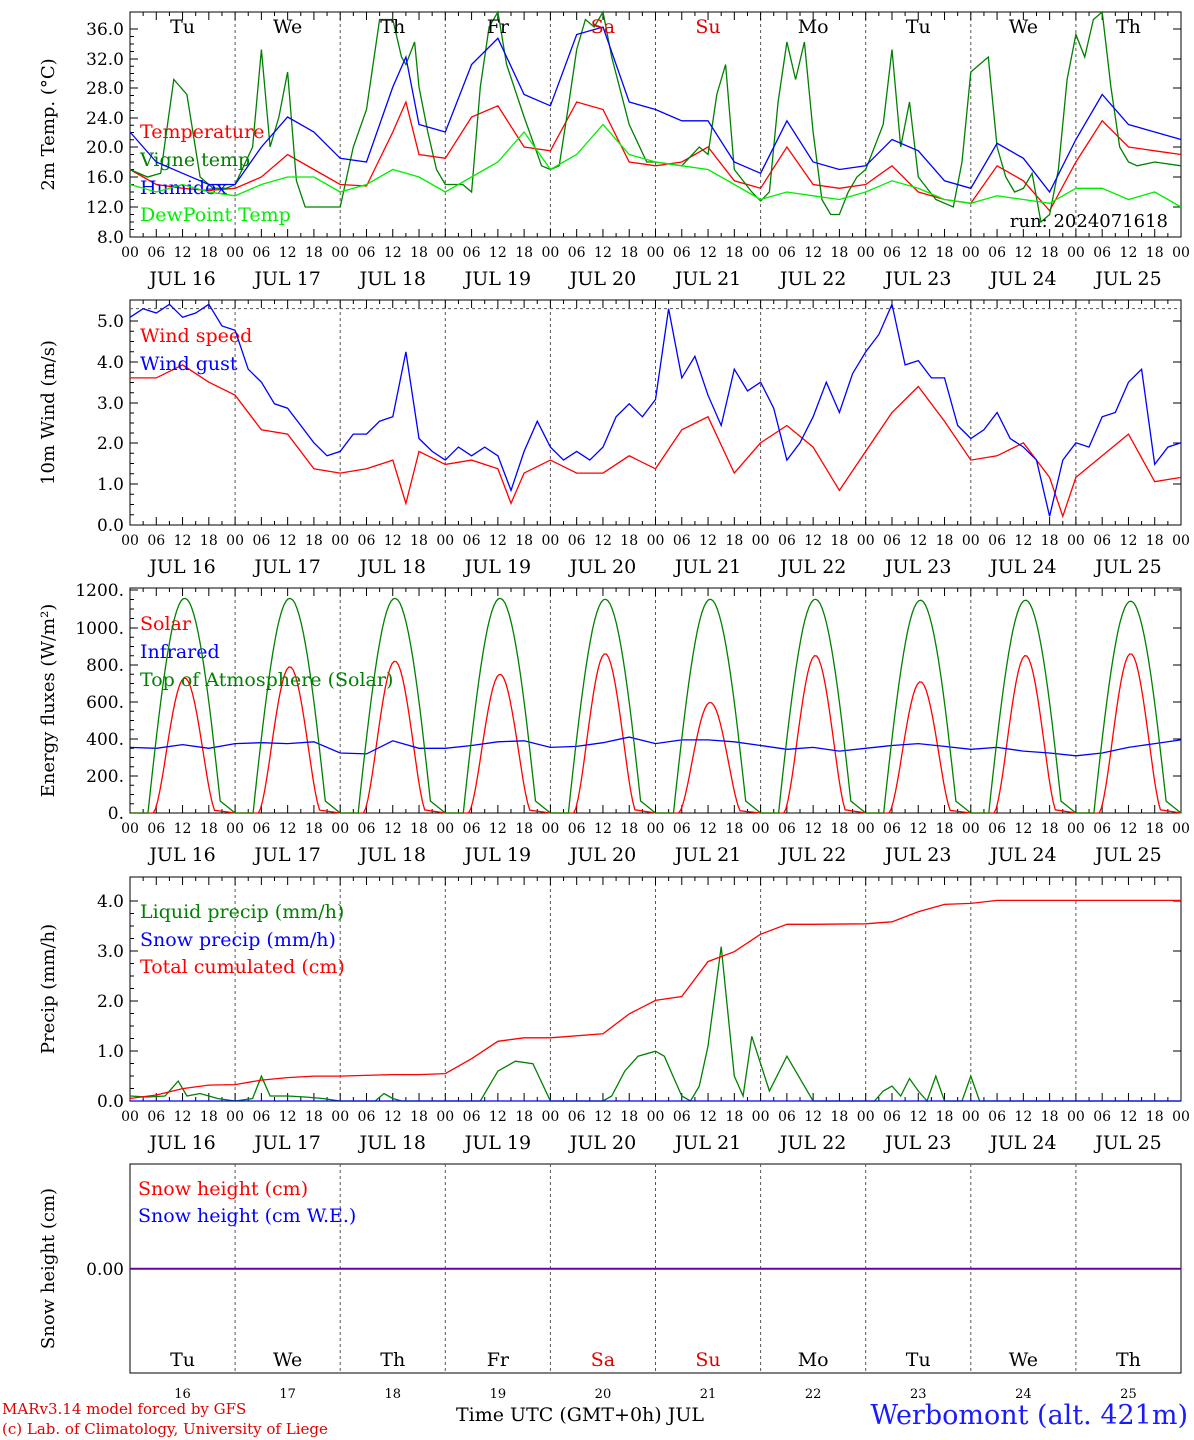 Image resolution: width=1194 pixels, height=1440 pixels. What do you see at coordinates (580, 1415) in the screenshot?
I see `time-axis-label: Time UTC (GMT+0h) JUL` at bounding box center [580, 1415].